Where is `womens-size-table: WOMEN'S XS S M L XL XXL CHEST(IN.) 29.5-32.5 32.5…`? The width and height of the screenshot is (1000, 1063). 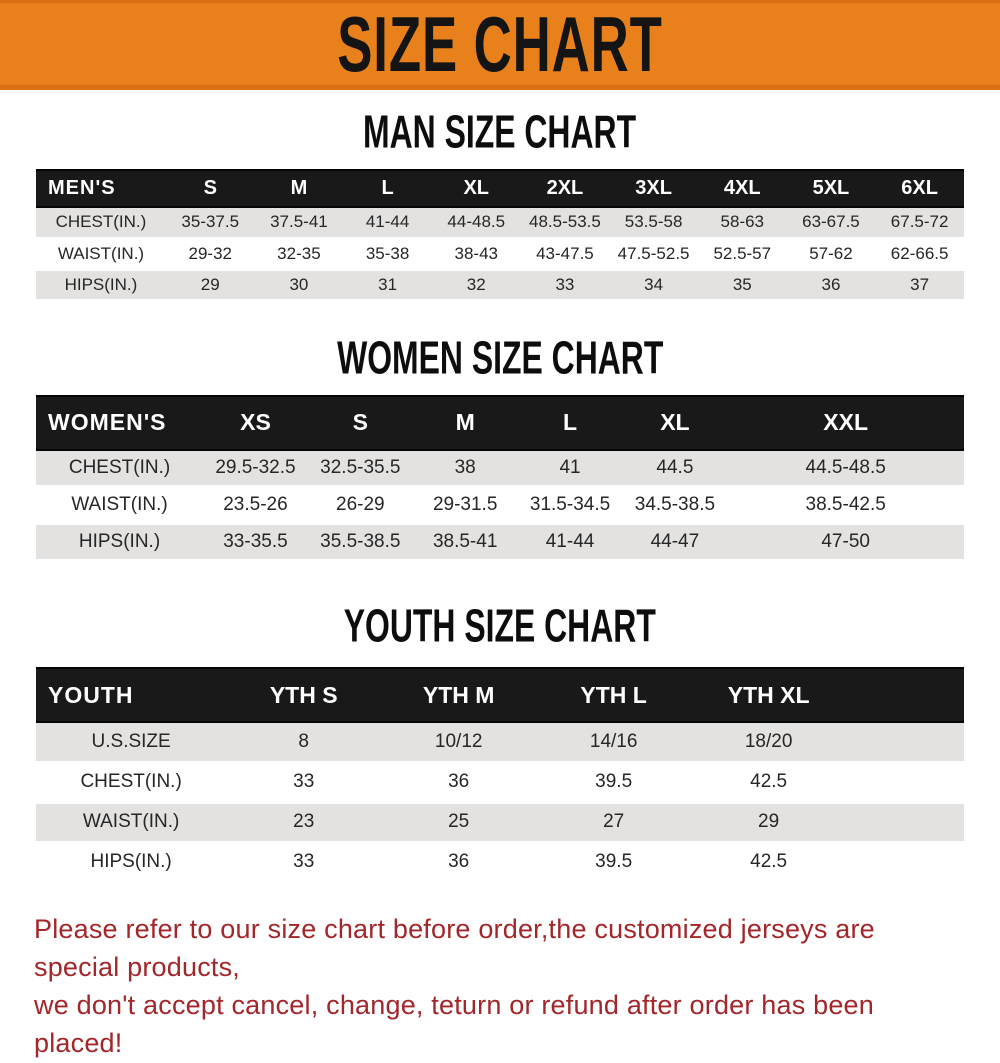 womens-size-table: WOMEN'S XS S M L XL XXL CHEST(IN.) 29.5-32.5 32.5… is located at coordinates (500, 478).